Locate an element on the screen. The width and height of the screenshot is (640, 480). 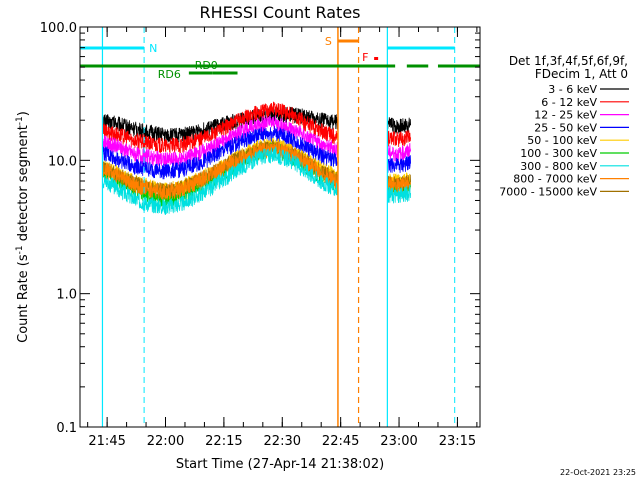
legend-item: 800 - 7000 keV is located at coordinates (571, 179).